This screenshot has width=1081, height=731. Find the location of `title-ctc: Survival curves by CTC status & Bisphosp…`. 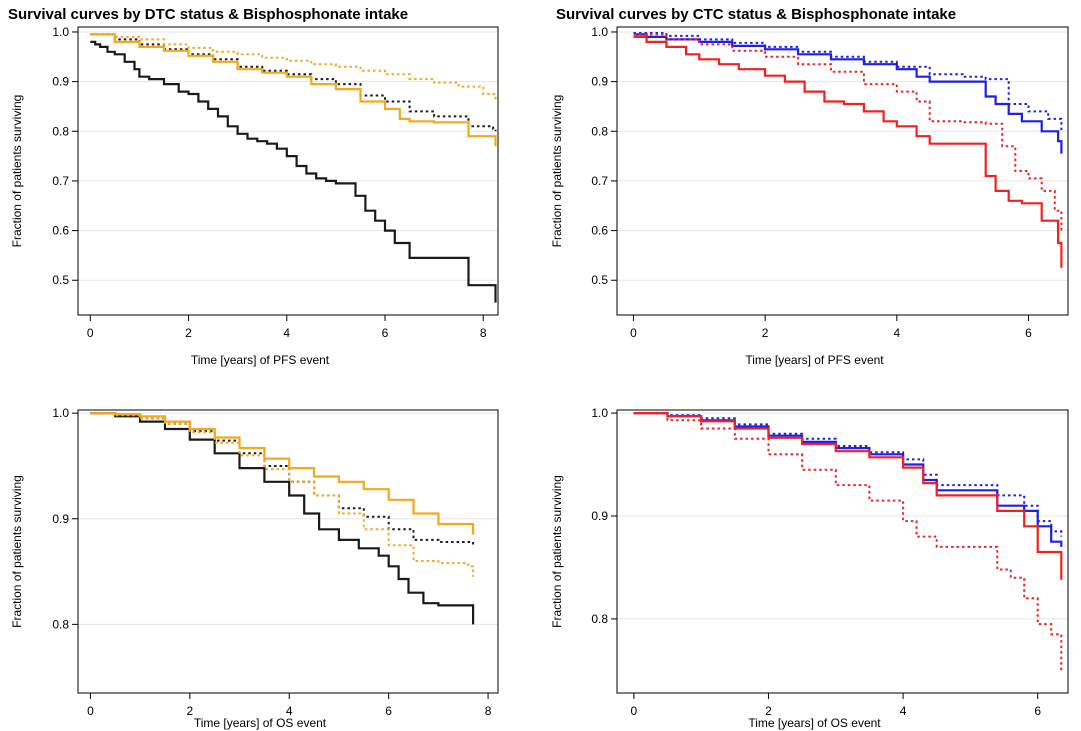

title-ctc: Survival curves by CTC status & Bisphosp… is located at coordinates (756, 14).